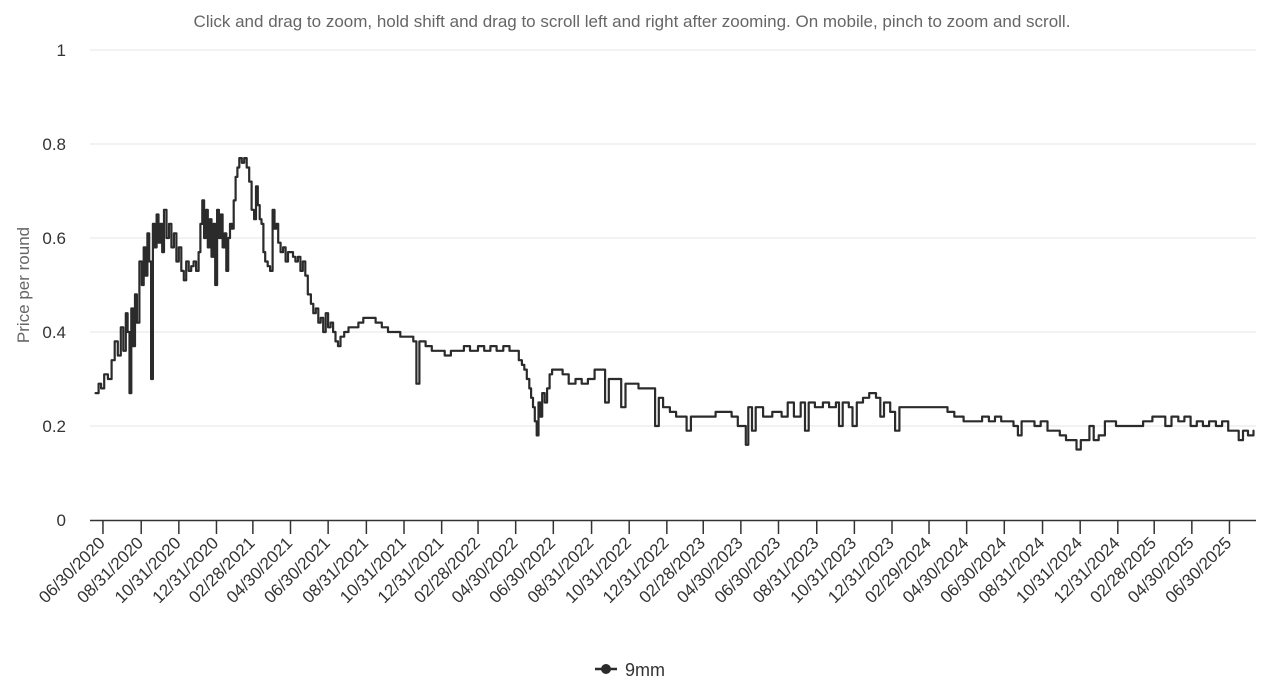 Image resolution: width=1280 pixels, height=697 pixels. What do you see at coordinates (61, 50) in the screenshot?
I see `y-tick-label: 1` at bounding box center [61, 50].